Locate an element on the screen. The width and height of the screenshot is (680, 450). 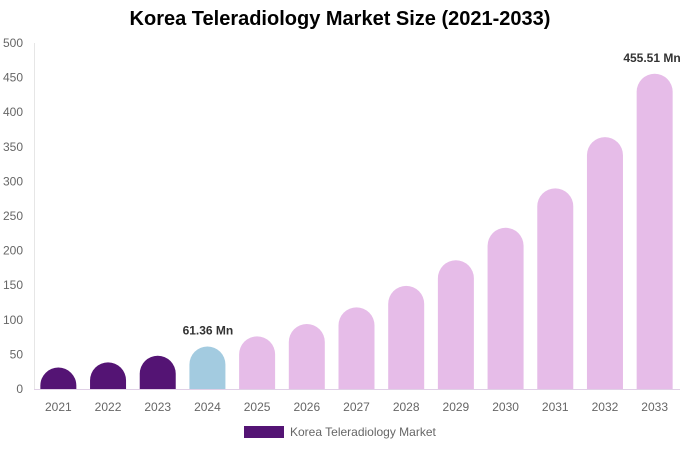
y-tick-label: 350 is located at coordinates (13, 147).